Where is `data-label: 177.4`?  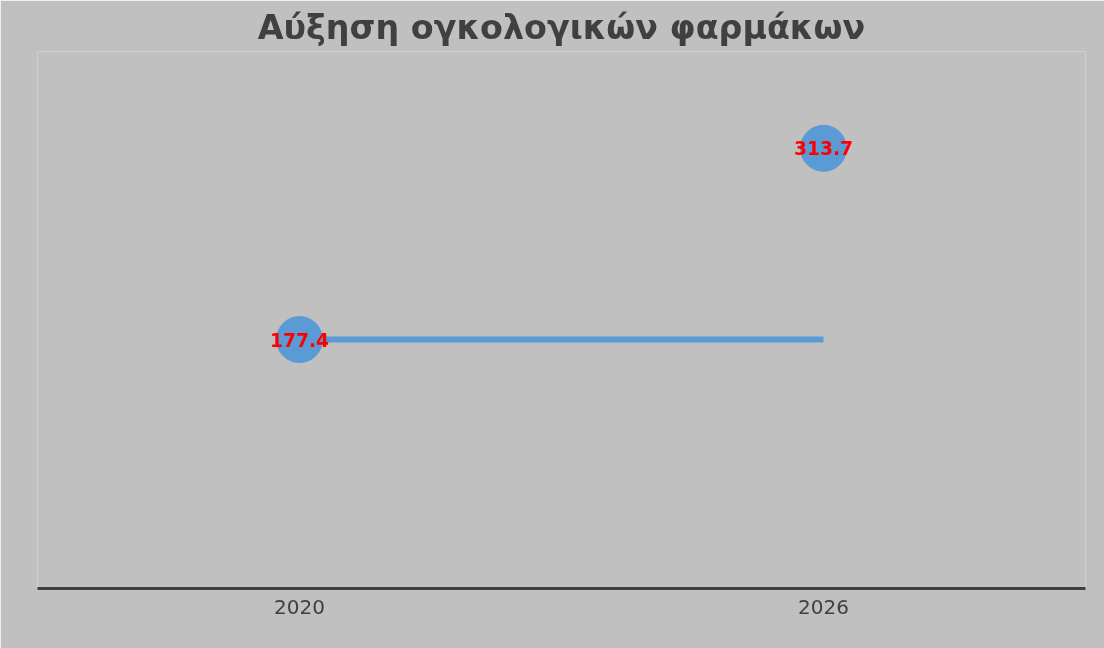
data-label: 177.4 is located at coordinates (299, 340).